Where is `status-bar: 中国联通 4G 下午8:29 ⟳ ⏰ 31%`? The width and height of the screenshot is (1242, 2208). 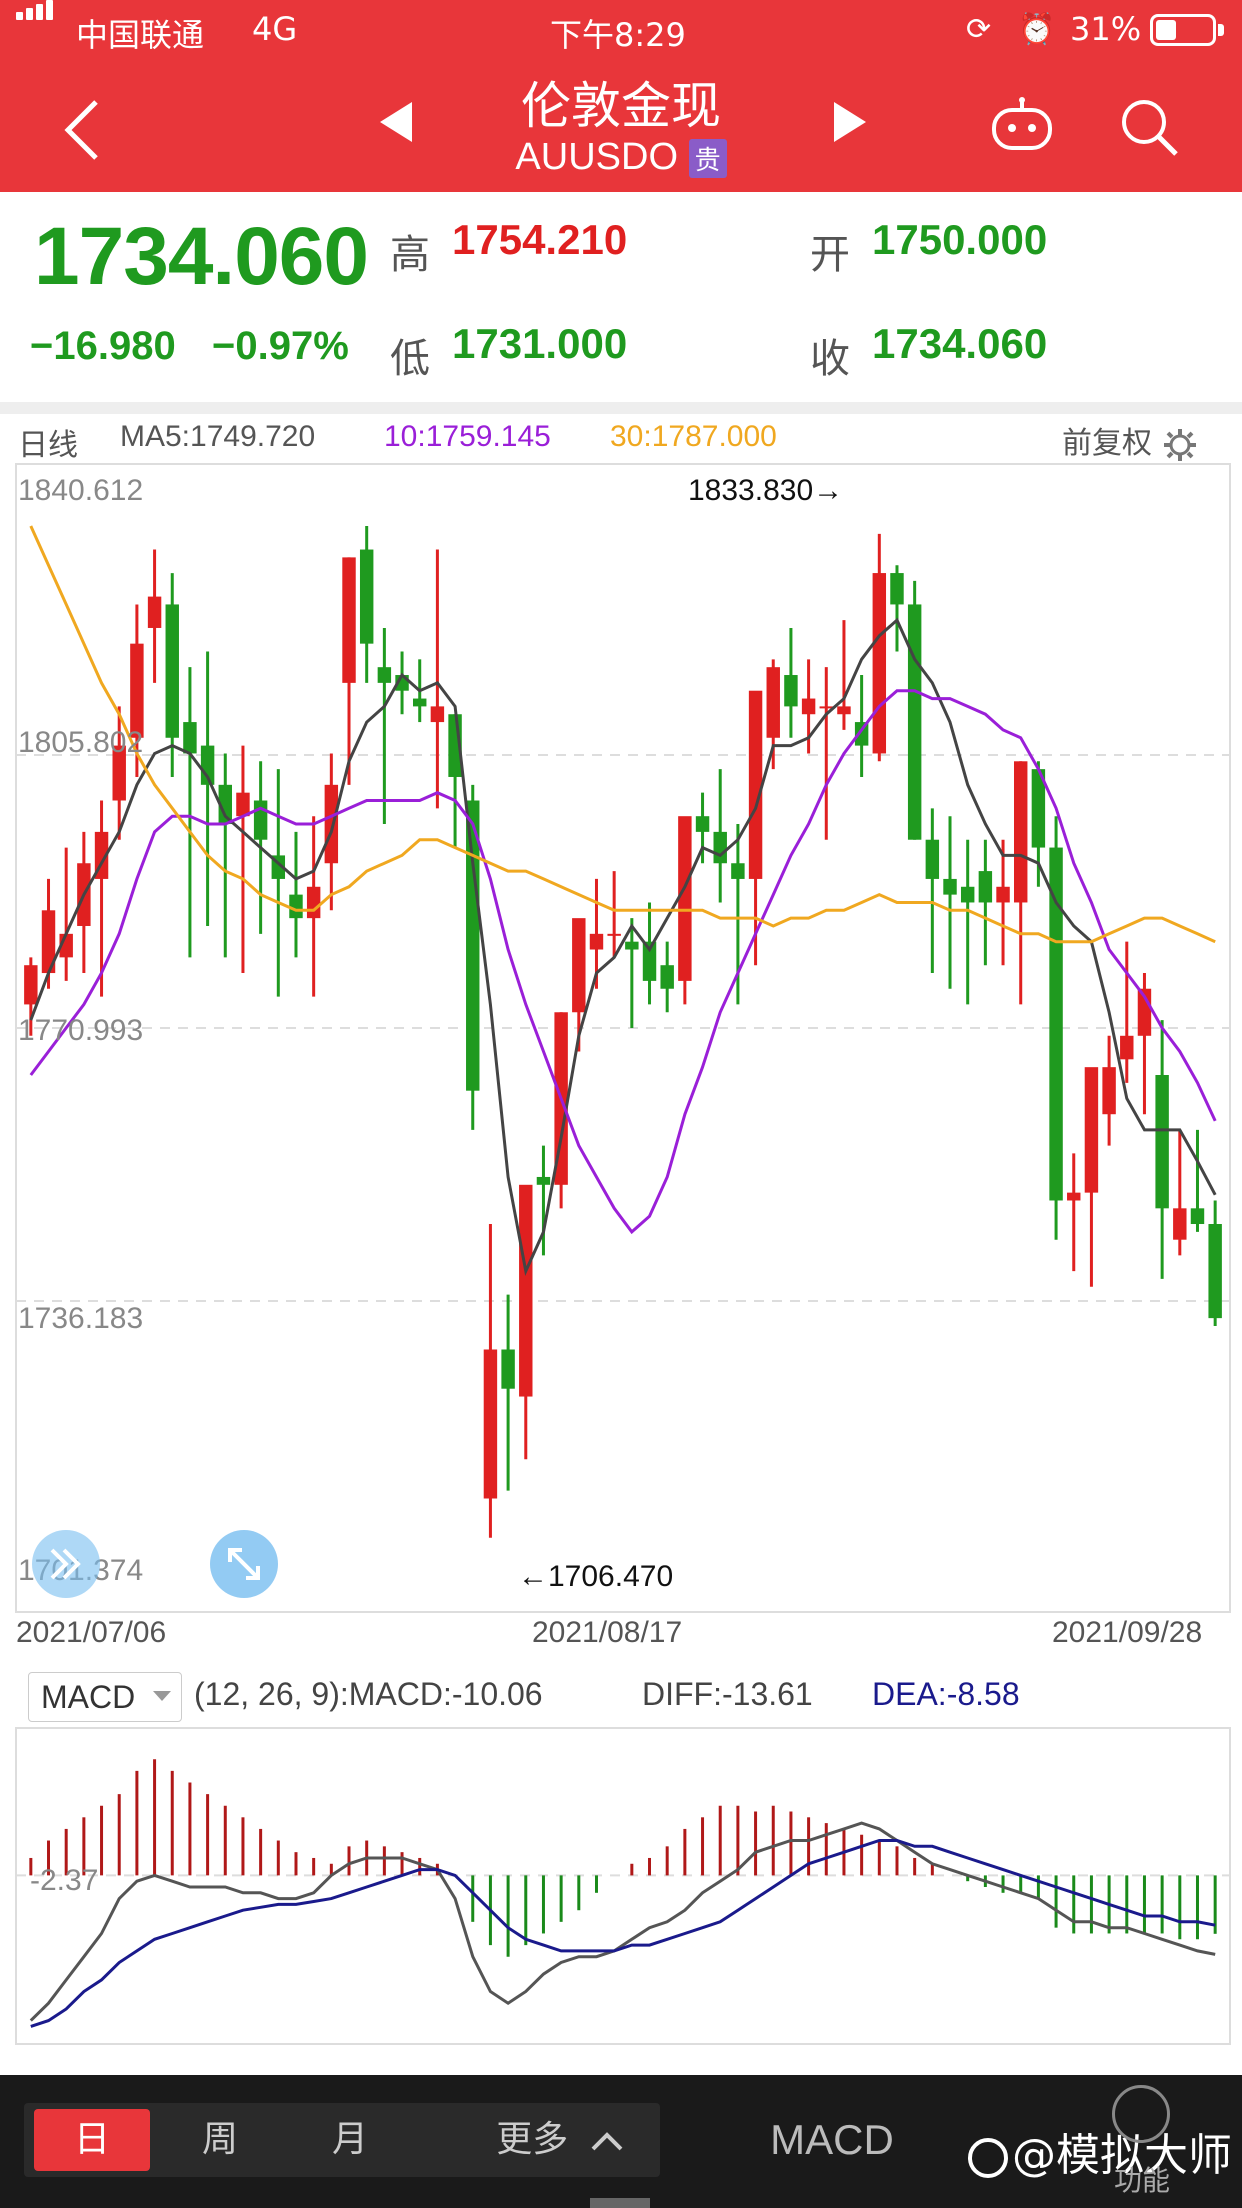 status-bar: 中国联通 4G 下午8:29 ⟳ ⏰ 31% is located at coordinates (621, 31).